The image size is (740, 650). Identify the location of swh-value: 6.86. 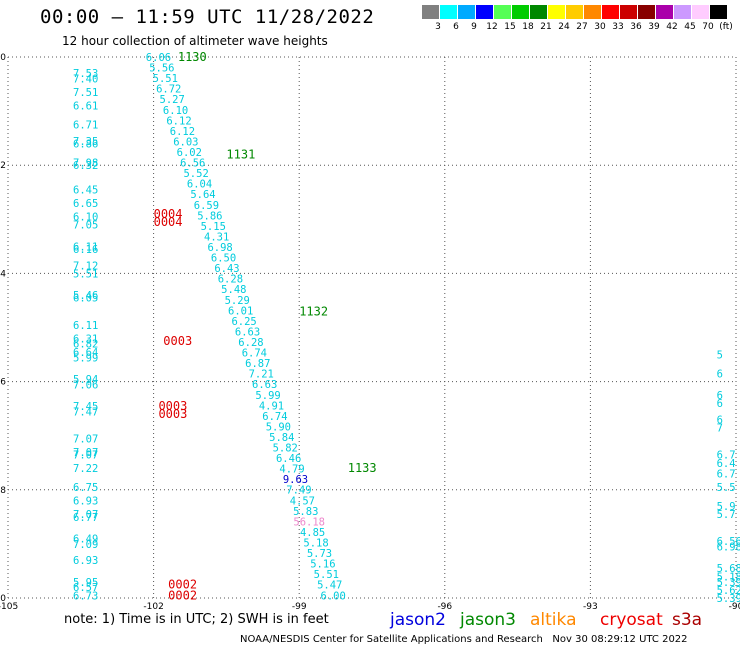
(85, 145).